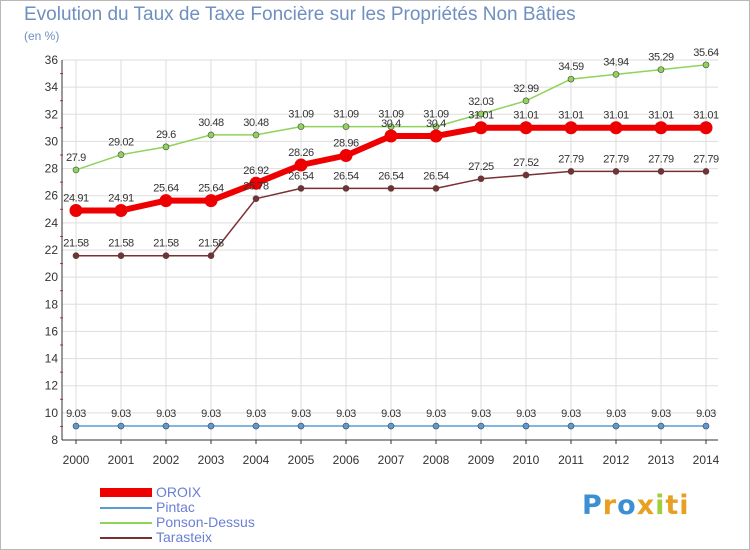 This screenshot has height=550, width=750. I want to click on y-tick-label: 8, so click(54, 440).